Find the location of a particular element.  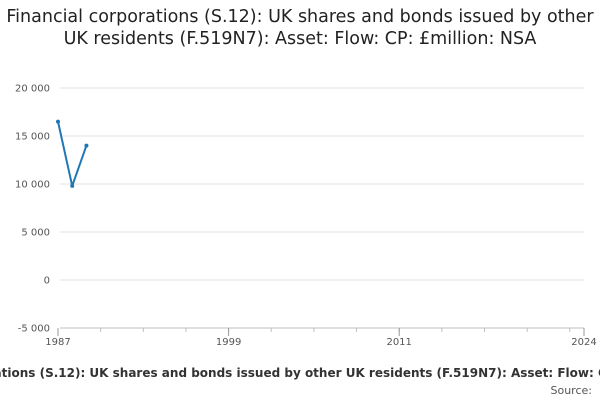

series-line is located at coordinates (72, 154).